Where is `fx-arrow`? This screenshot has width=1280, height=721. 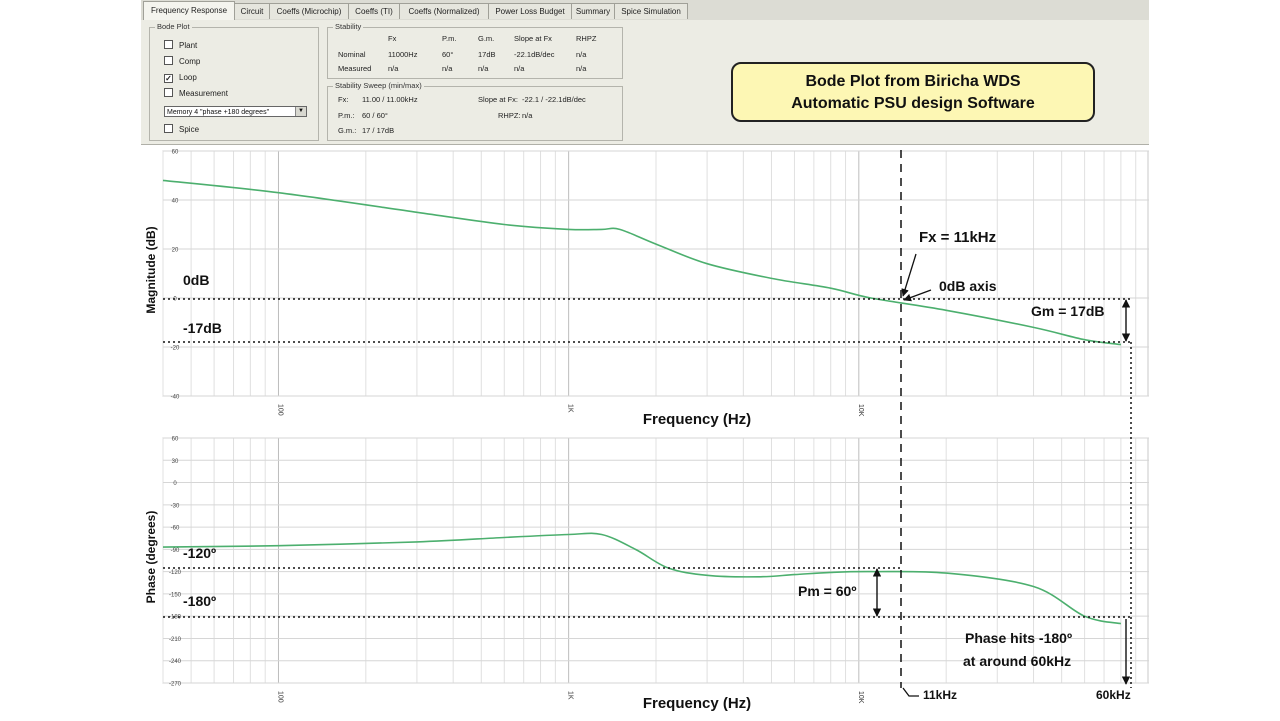
fx-arrow is located at coordinates (909, 275).